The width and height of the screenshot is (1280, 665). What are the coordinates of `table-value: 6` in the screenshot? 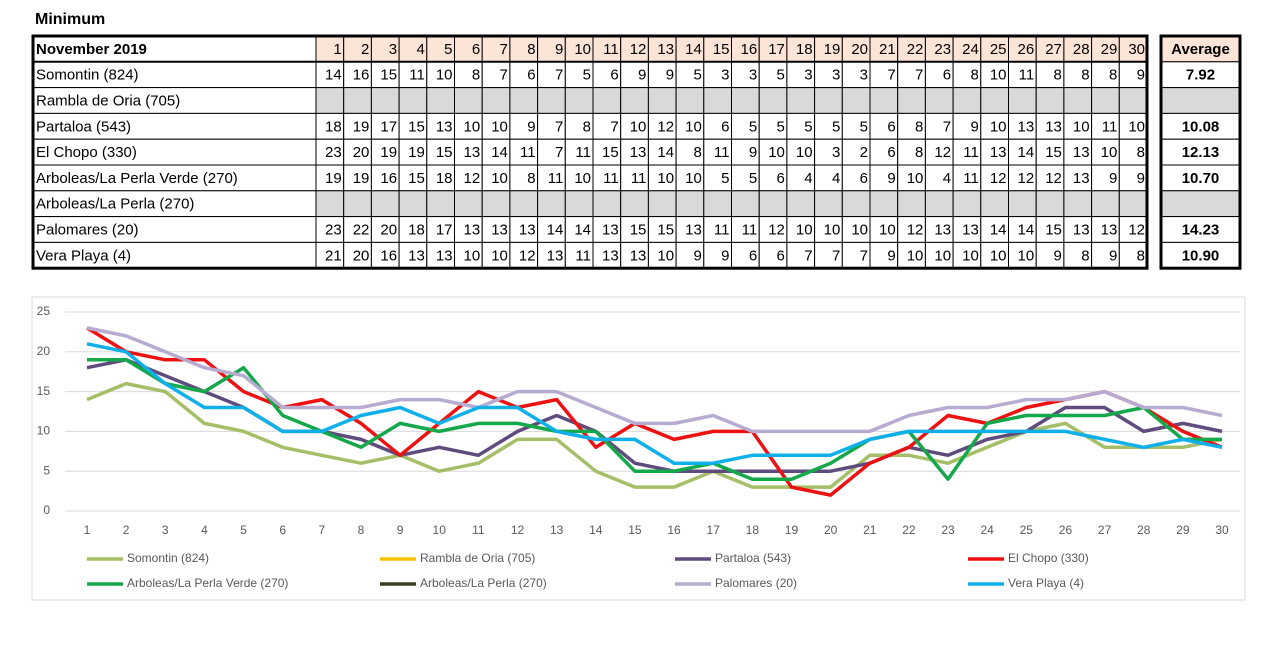 It's located at (725, 126).